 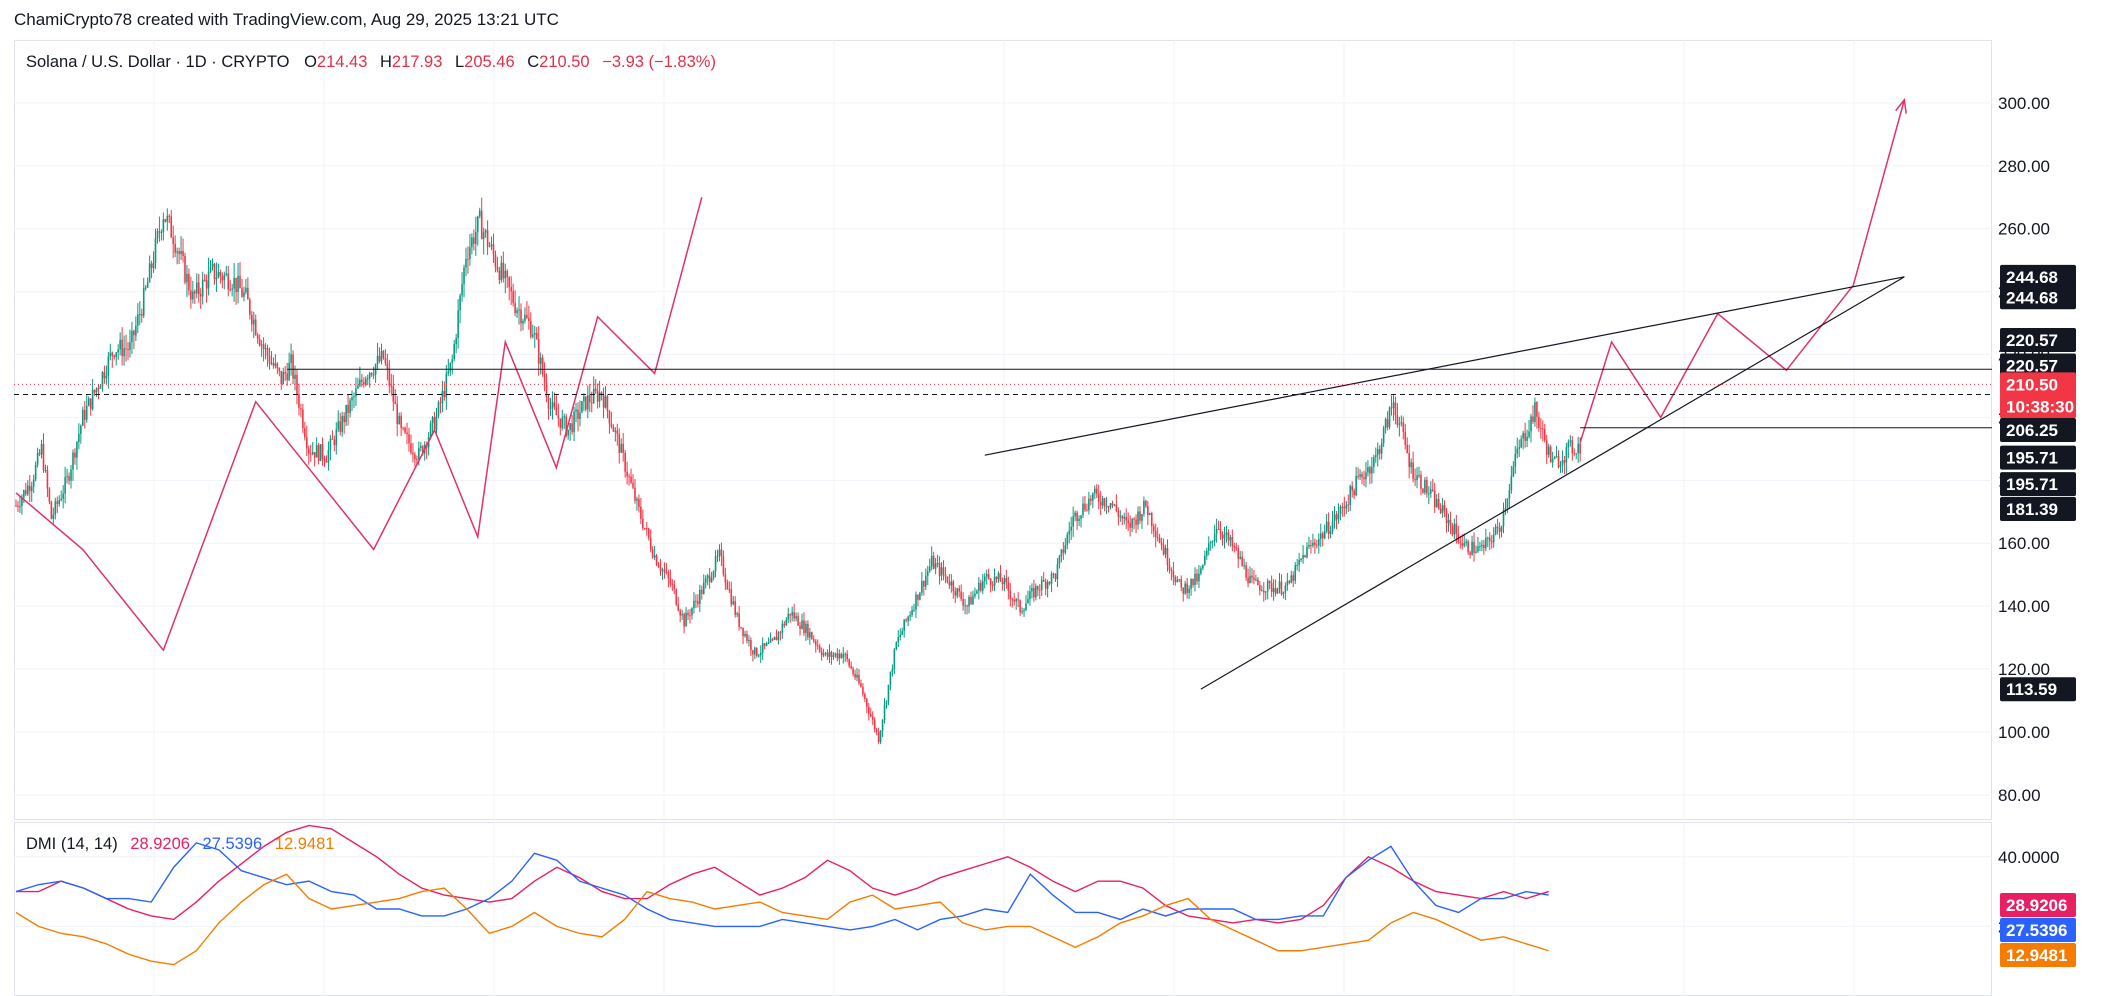 What do you see at coordinates (2024, 606) in the screenshot?
I see `y-tick-label: 140.00` at bounding box center [2024, 606].